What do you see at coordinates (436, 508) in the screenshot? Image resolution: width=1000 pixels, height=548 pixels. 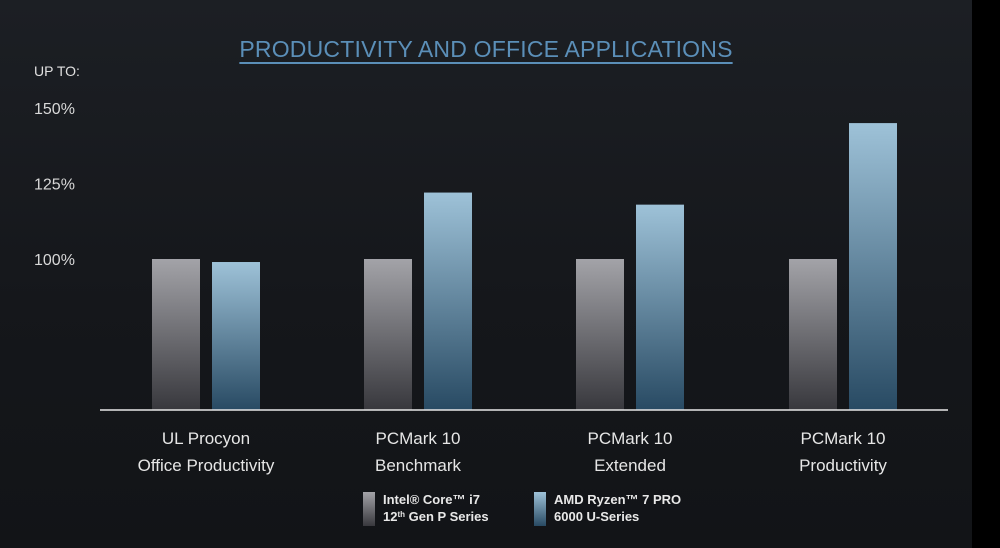 I see `legend-label: Intel® Core™ i7 12th Gen P Series` at bounding box center [436, 508].